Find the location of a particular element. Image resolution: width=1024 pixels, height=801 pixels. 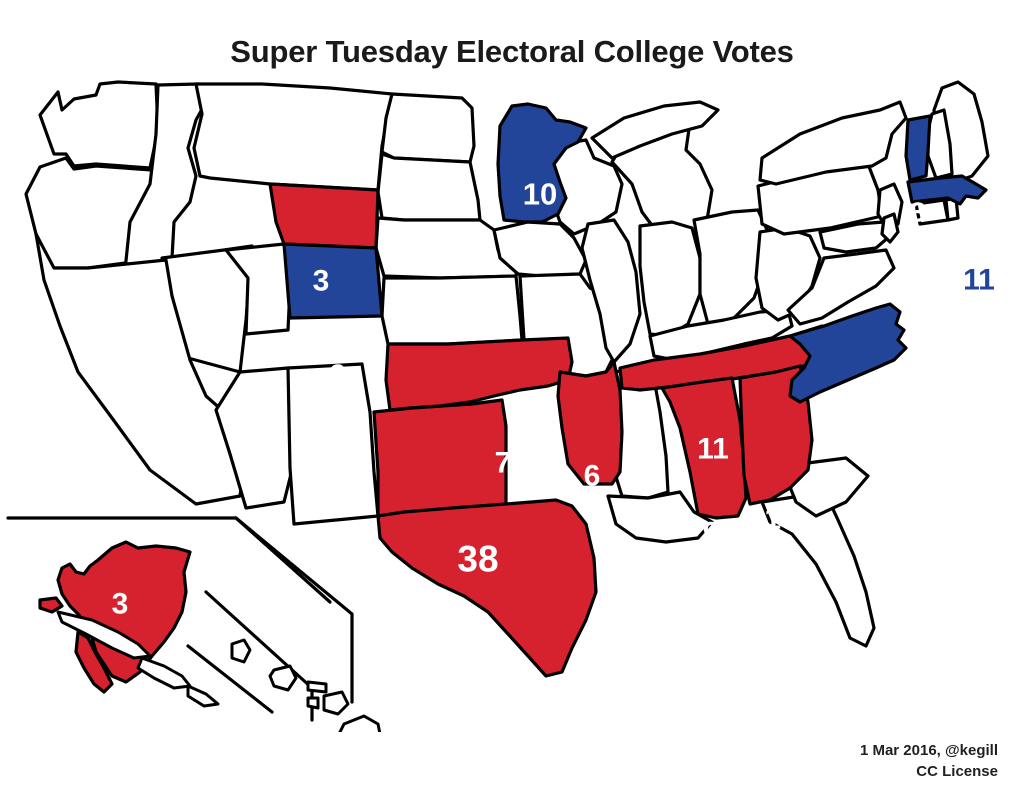

state-co is located at coordinates (333, 281).